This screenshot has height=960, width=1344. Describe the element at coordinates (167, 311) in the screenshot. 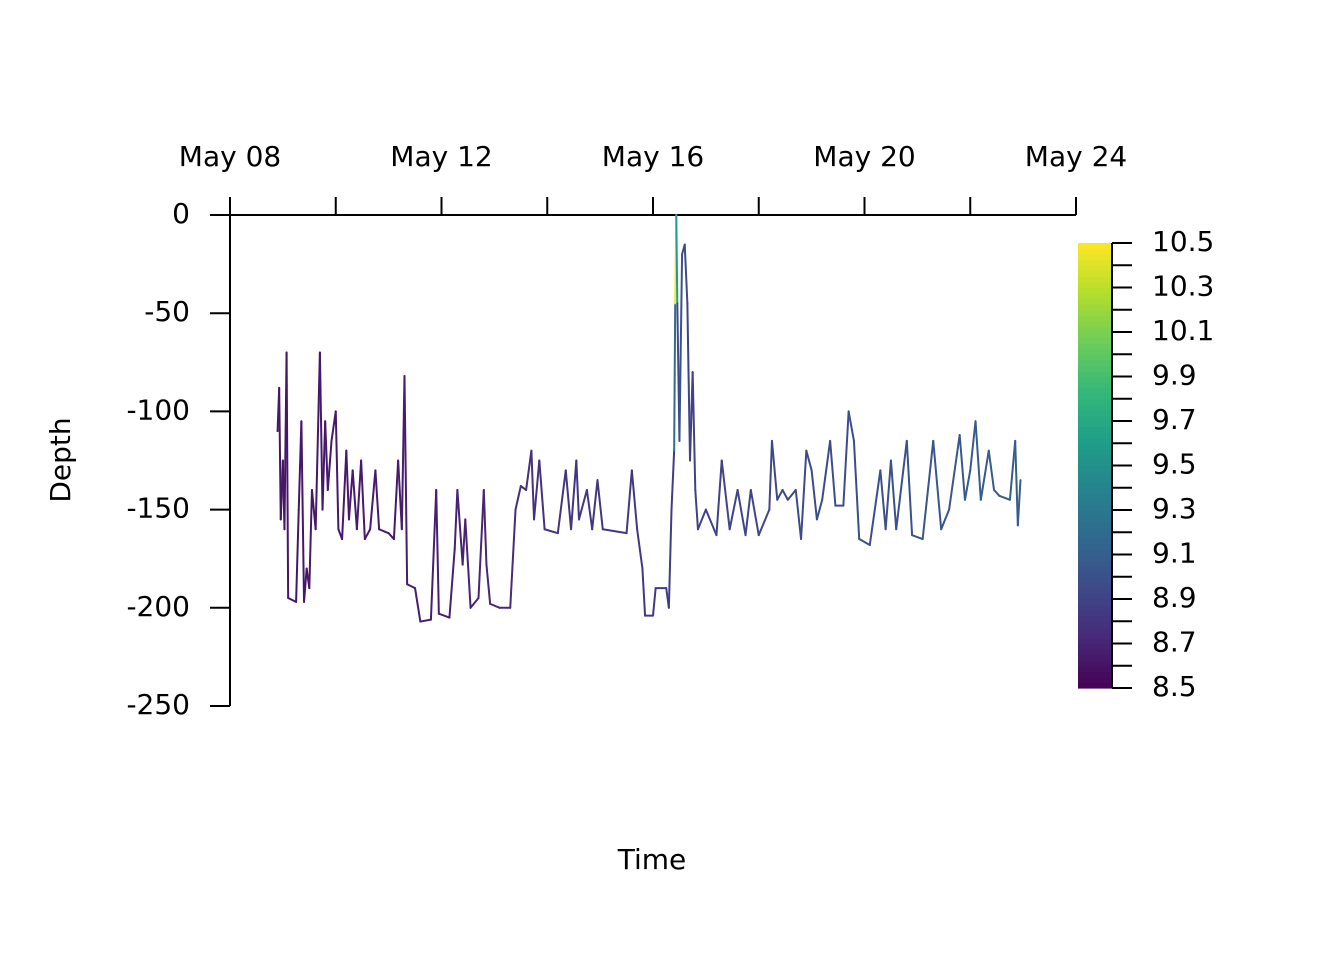

I see `y-tick-label: -50` at that location.